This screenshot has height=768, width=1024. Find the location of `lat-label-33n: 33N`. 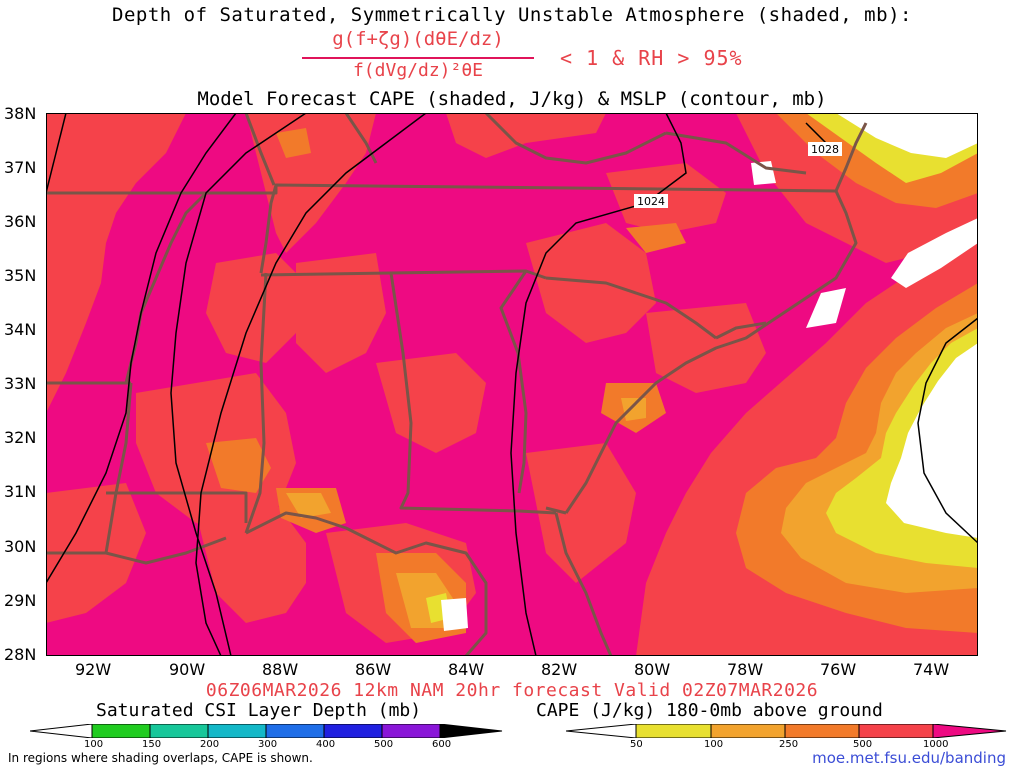

lat-label-33n: 33N is located at coordinates (20, 383).